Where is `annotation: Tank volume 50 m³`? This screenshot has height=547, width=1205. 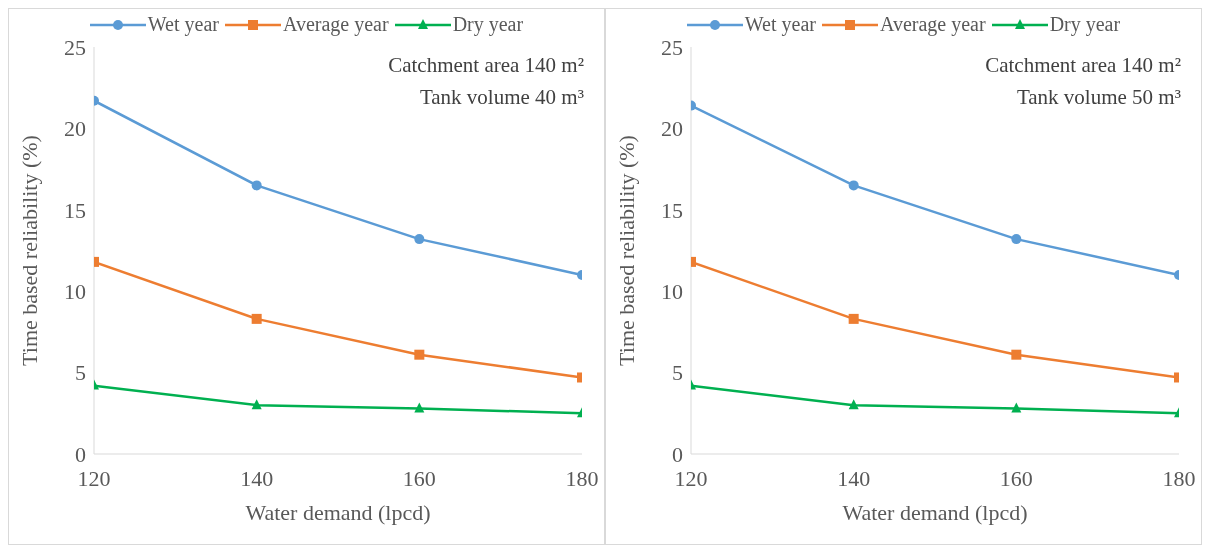 annotation: Tank volume 50 m³ is located at coordinates (1098, 97).